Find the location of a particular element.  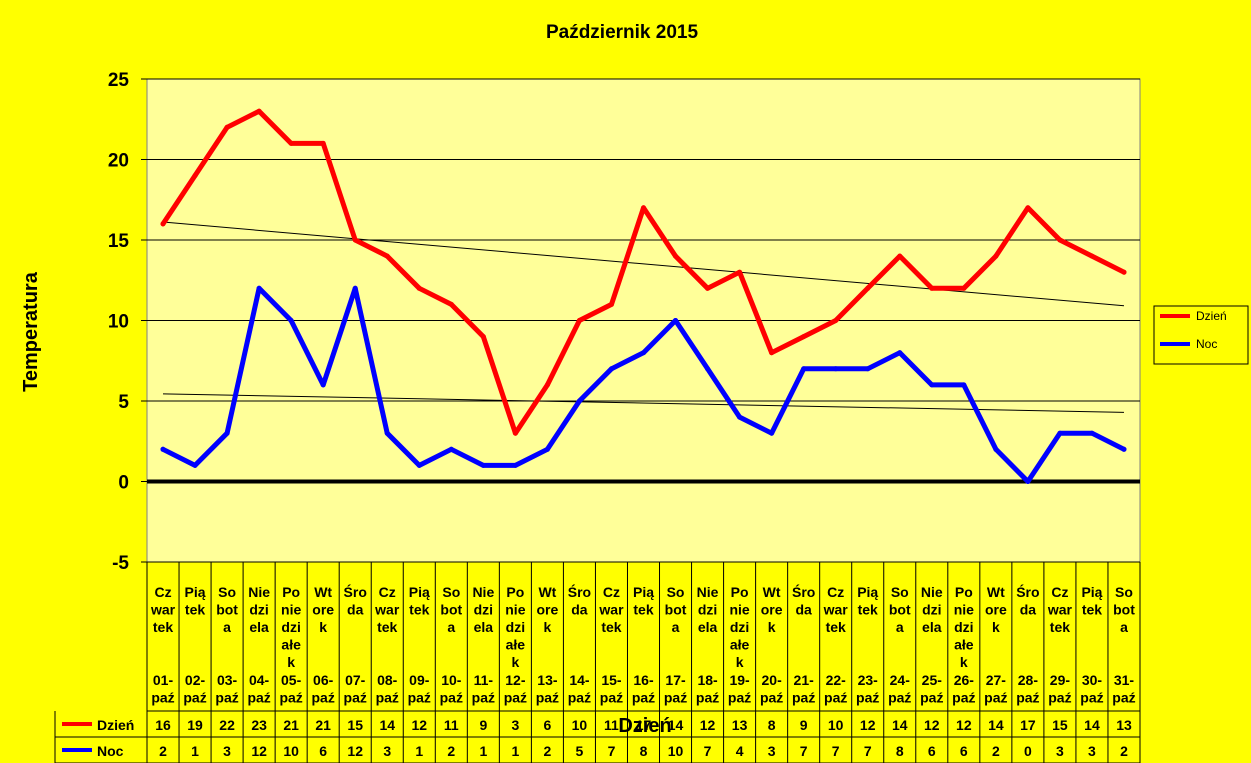

date-label: 05- is located at coordinates (291, 680).